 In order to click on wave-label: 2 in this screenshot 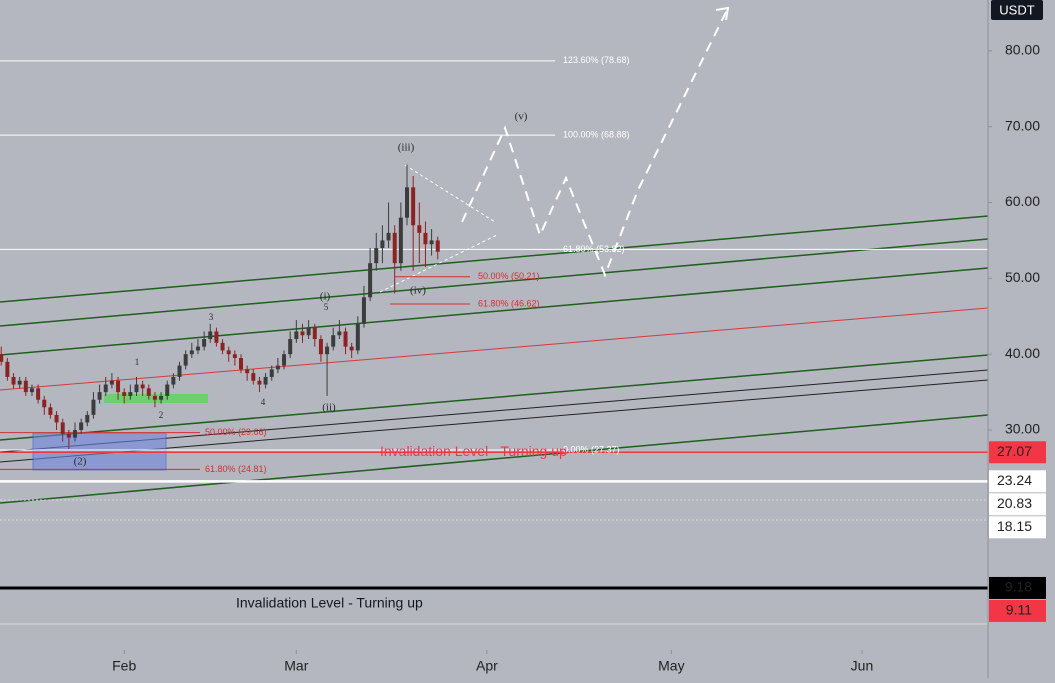, I will do `click(161, 415)`.